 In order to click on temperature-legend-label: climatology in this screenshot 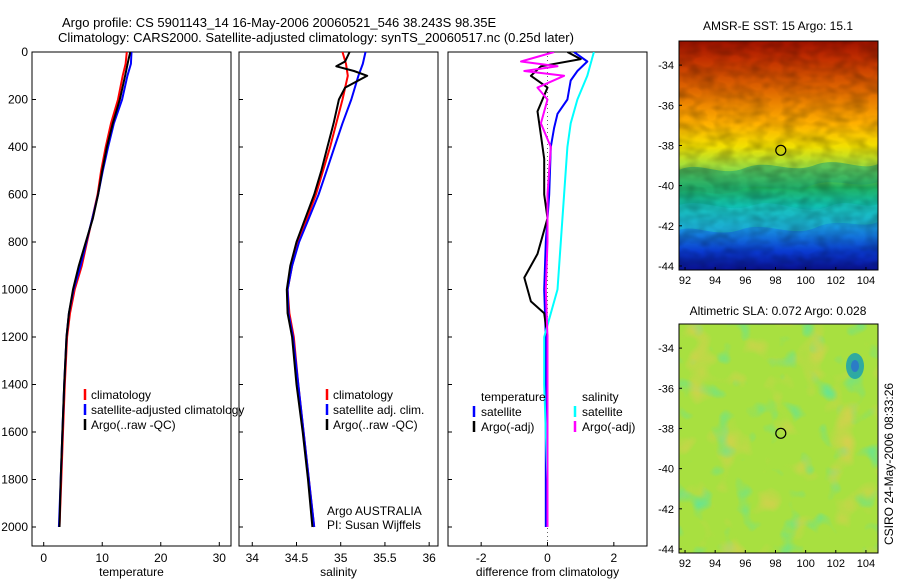, I will do `click(121, 395)`.